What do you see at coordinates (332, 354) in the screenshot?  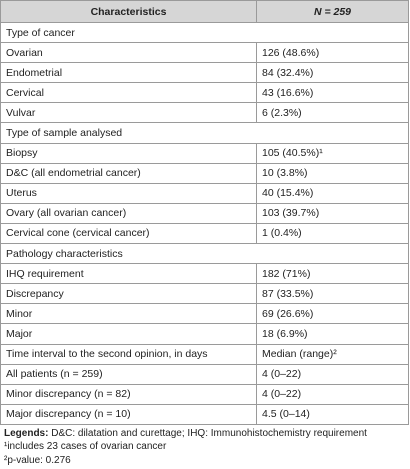 I see `value-cell: Median (range)²` at bounding box center [332, 354].